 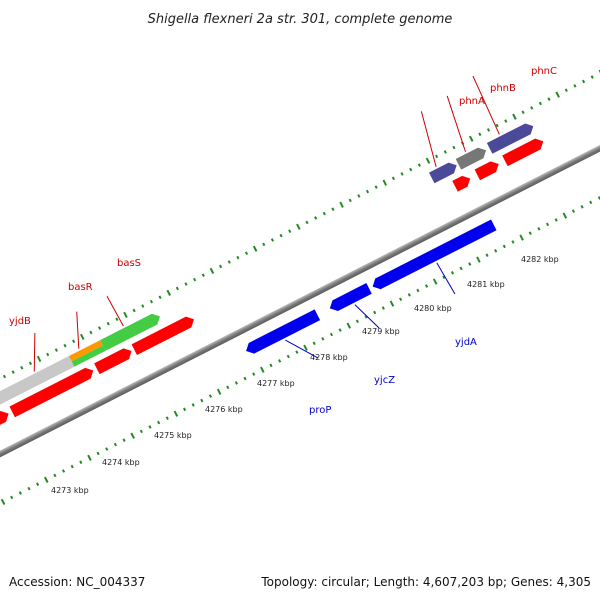 I want to click on gene-label-phnB: phnB, so click(x=503, y=88).